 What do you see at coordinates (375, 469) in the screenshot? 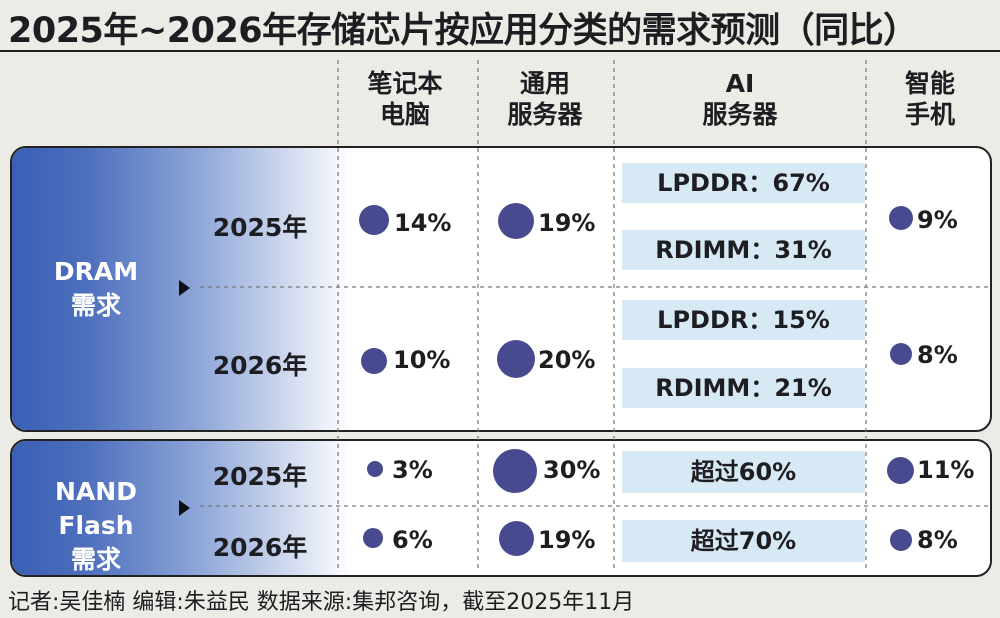
I see `nand-2025-laptop-dot` at bounding box center [375, 469].